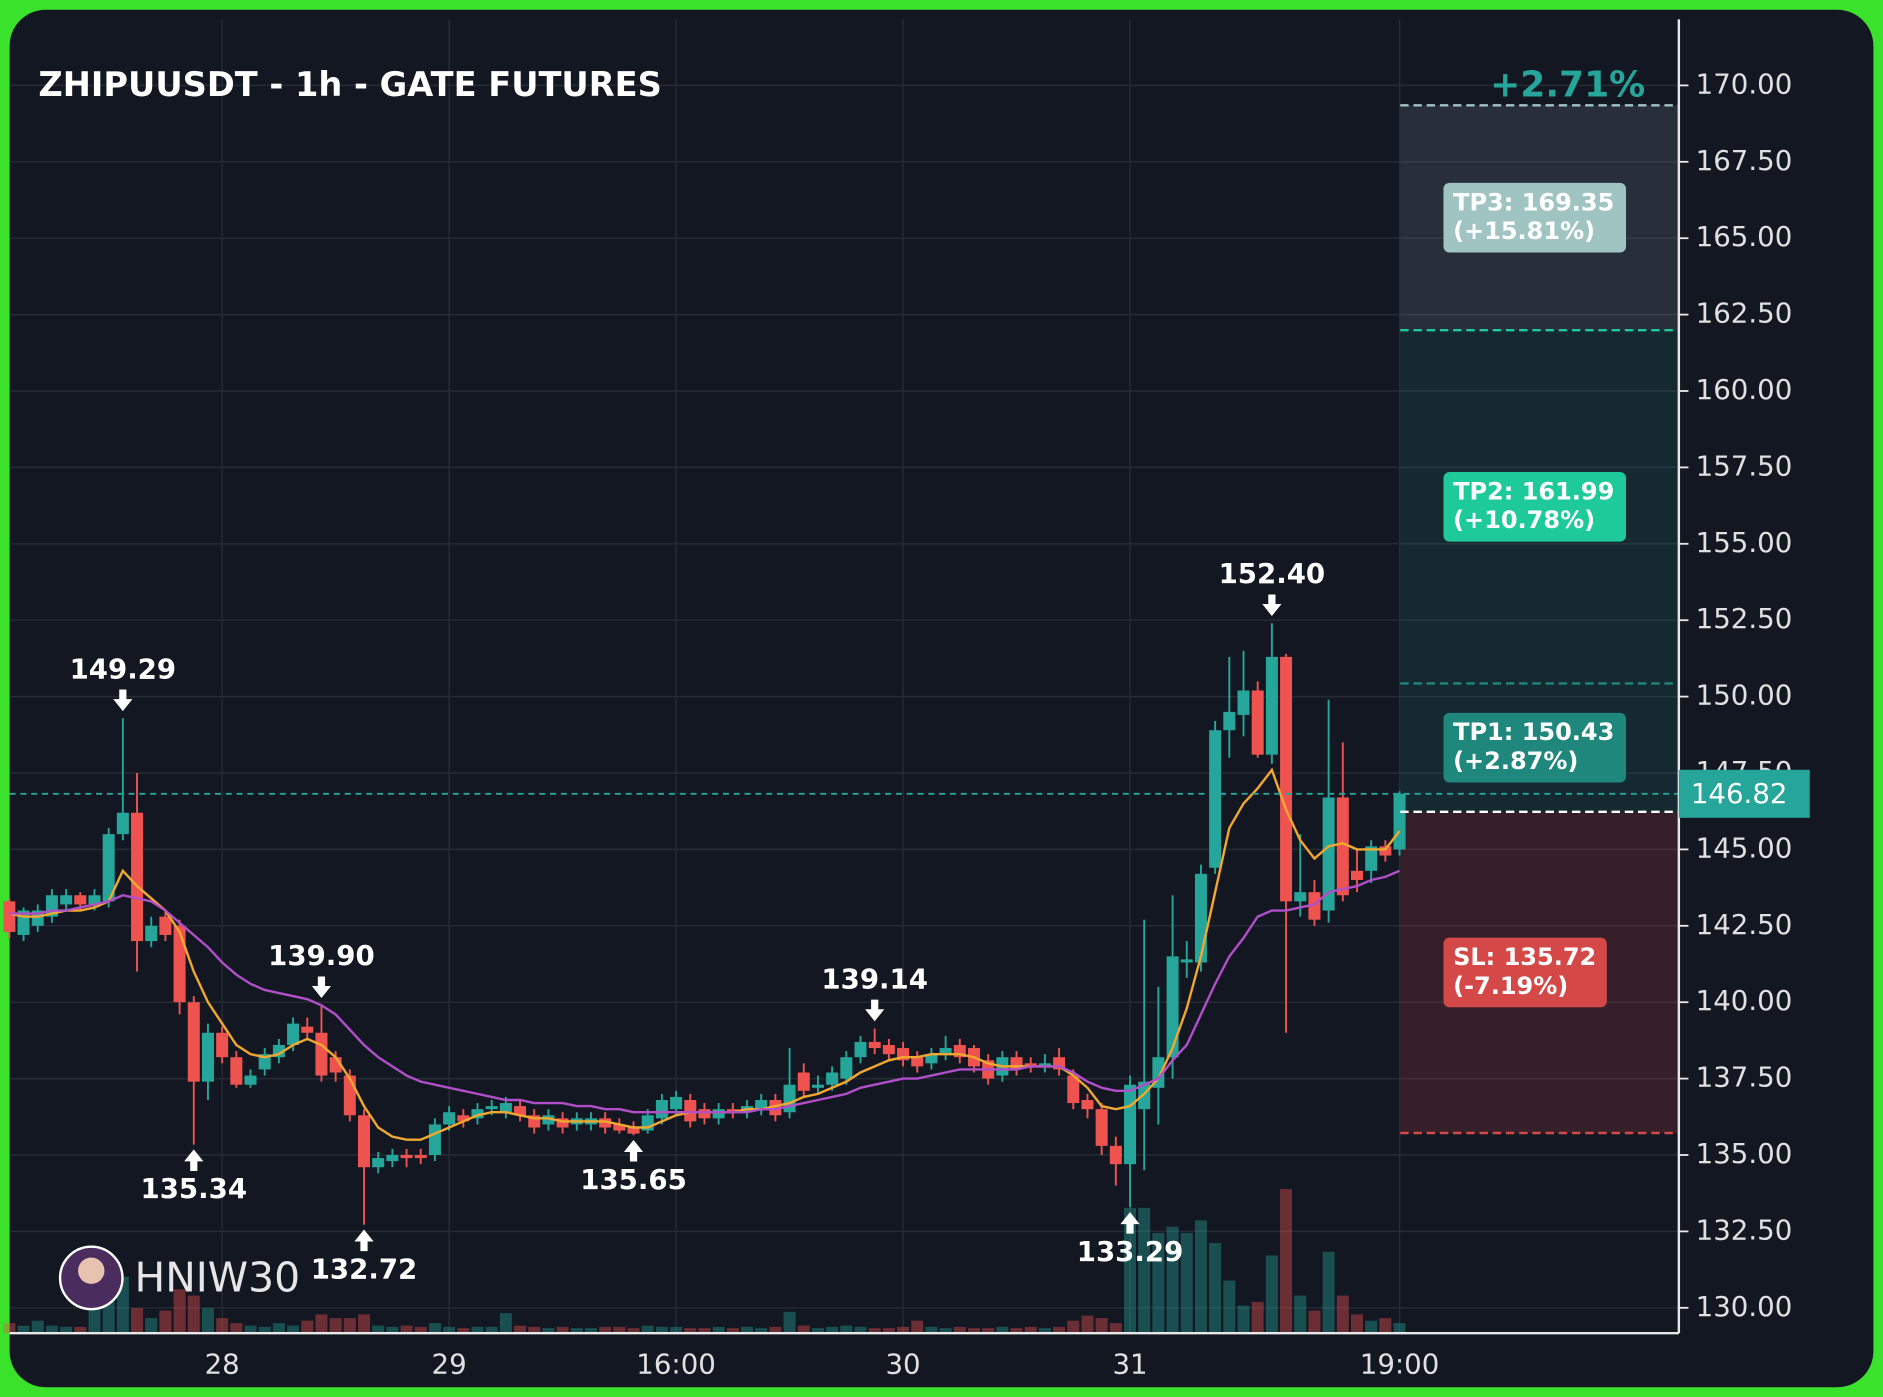 Image resolution: width=1883 pixels, height=1397 pixels. Describe the element at coordinates (1744, 1000) in the screenshot. I see `y-tick-label: 140.00` at that location.